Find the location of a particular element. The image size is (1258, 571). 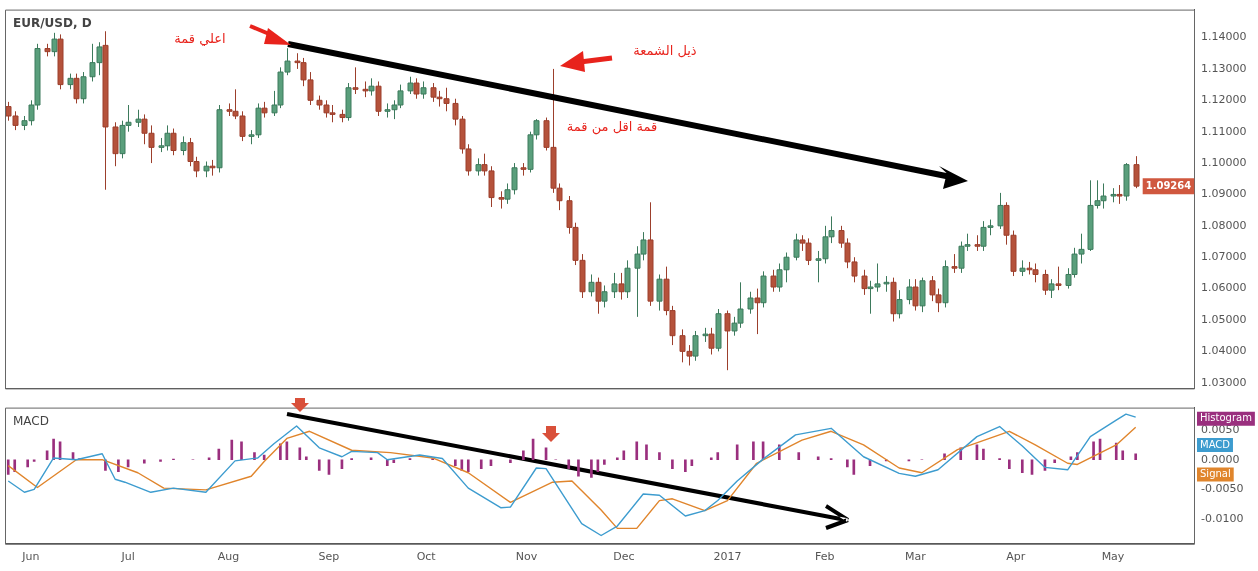

text: Histogram is located at coordinates (1226, 418).